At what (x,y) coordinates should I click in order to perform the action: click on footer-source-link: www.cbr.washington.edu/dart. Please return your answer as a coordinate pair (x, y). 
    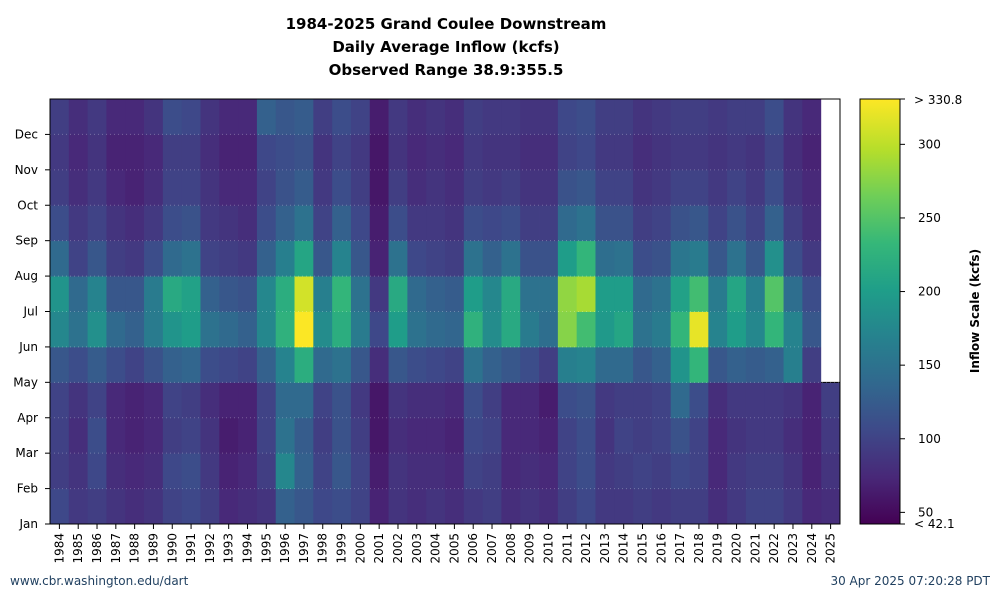
    Looking at the image, I should click on (99, 581).